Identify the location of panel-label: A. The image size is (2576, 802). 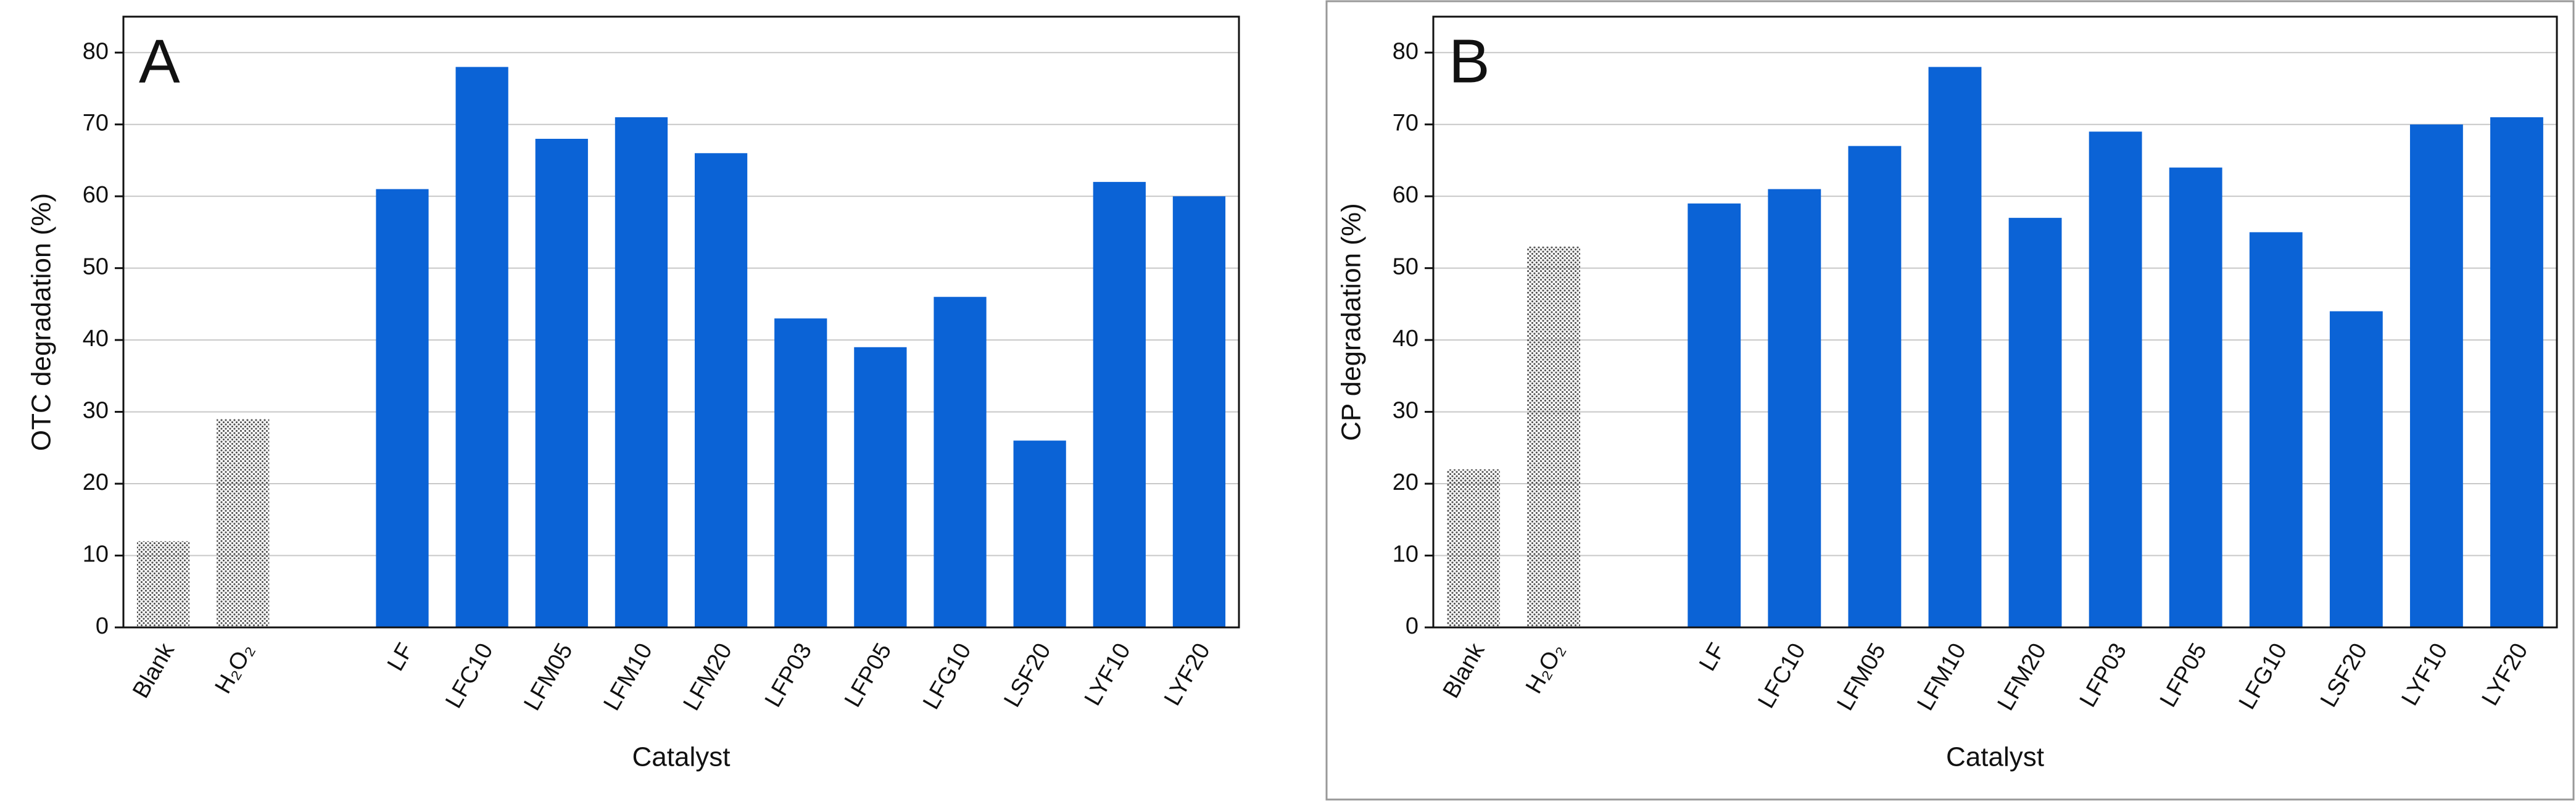
(159, 61).